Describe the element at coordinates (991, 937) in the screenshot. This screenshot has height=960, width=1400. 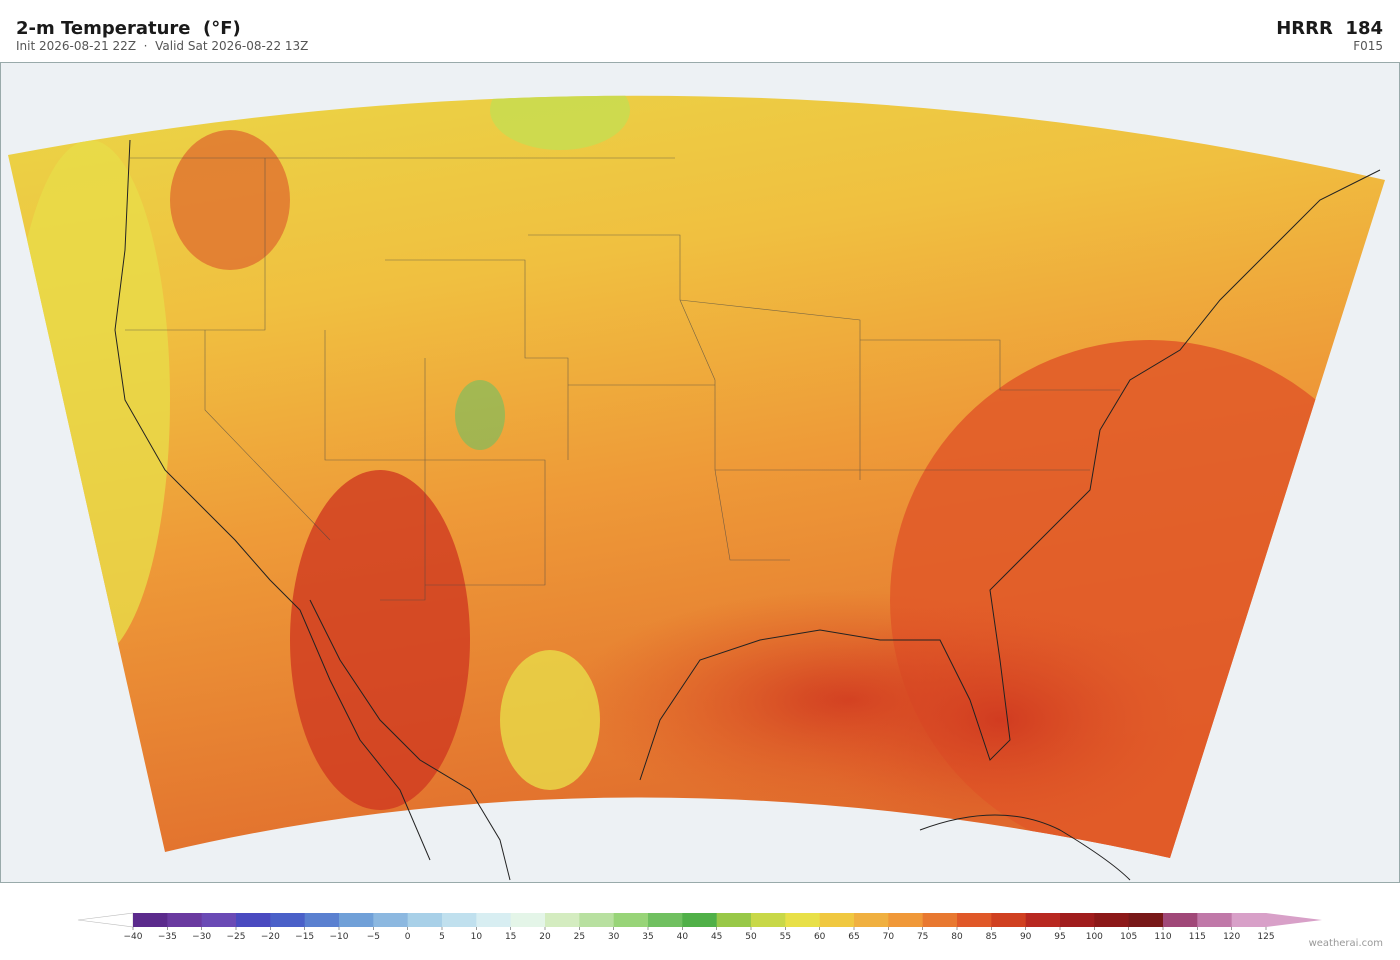
I see `colorbar-tick-label: 85` at that location.